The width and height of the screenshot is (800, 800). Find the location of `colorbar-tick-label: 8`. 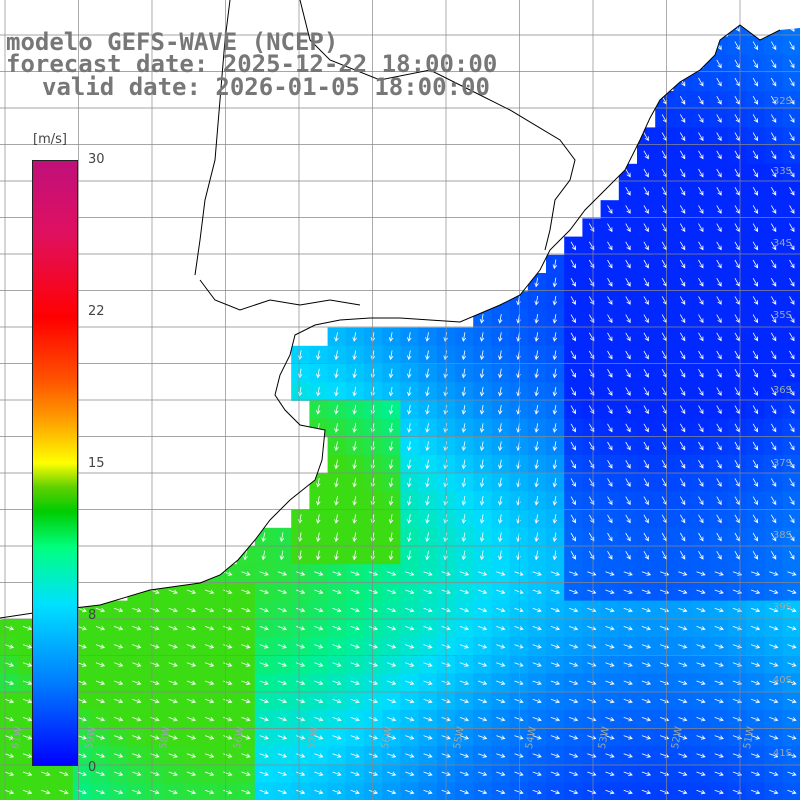

colorbar-tick-label: 8 is located at coordinates (92, 615).